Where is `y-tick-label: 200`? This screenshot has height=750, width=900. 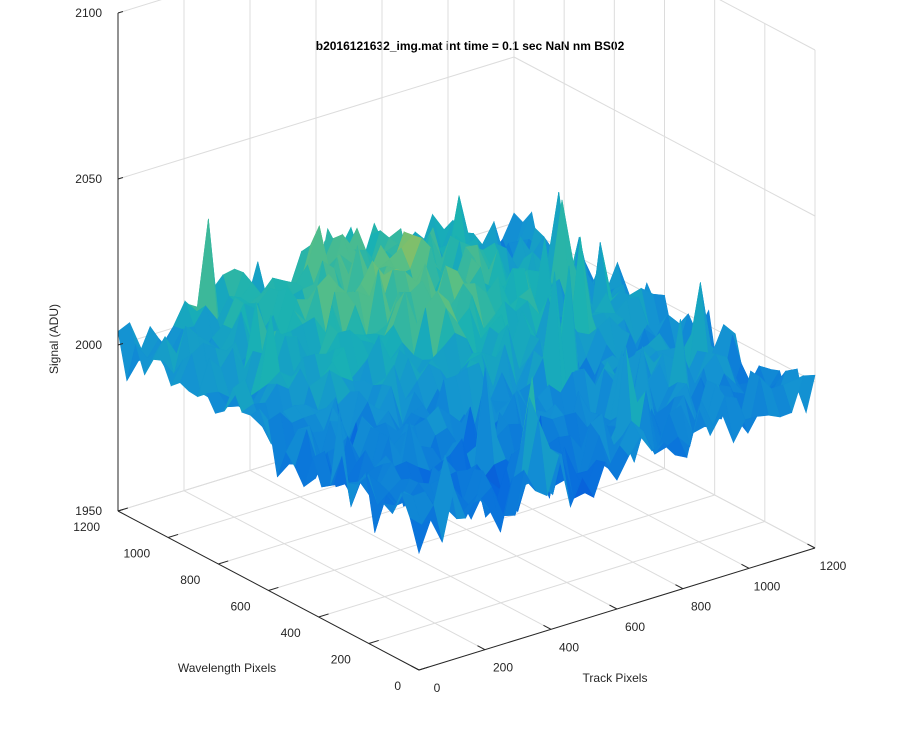 y-tick-label: 200 is located at coordinates (341, 660).